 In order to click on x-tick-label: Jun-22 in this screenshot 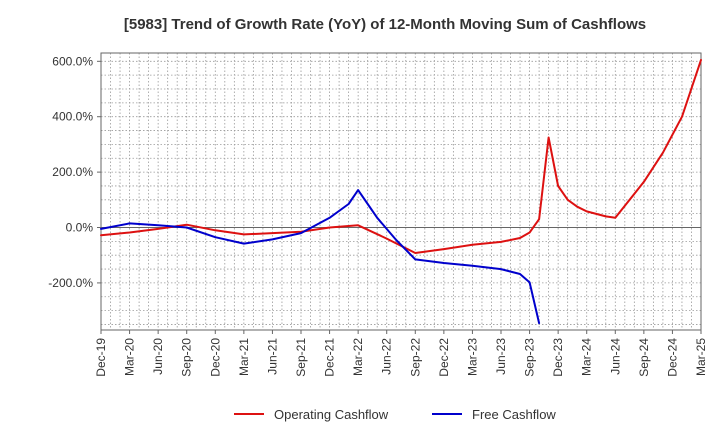, I will do `click(387, 356)`.